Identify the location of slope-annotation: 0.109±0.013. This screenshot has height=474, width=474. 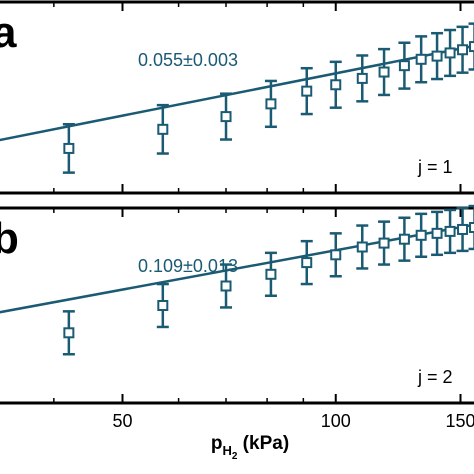
(188, 266).